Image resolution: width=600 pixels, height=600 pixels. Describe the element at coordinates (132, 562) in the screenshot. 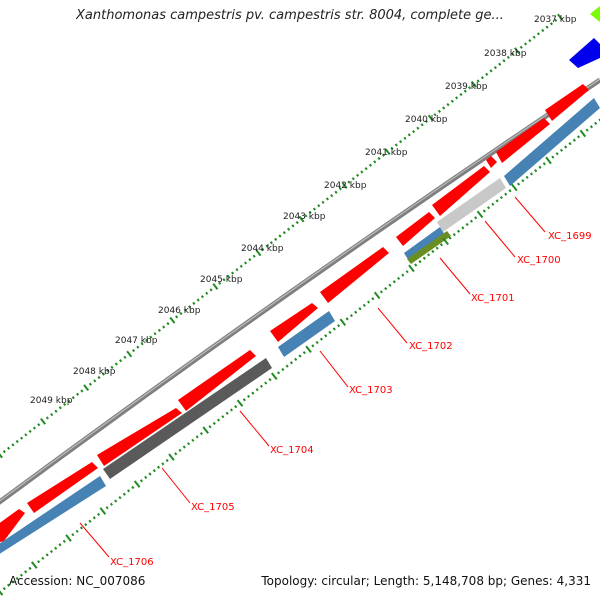

I see `gene-label-xc-1706: XC_1706` at that location.